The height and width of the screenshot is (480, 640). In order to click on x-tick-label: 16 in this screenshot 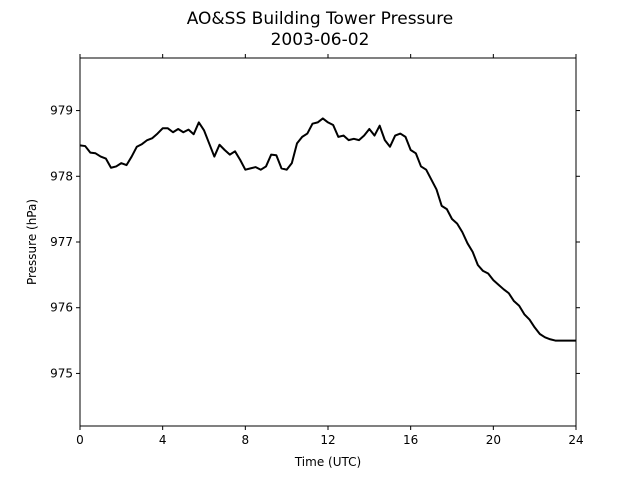, I will do `click(410, 440)`.